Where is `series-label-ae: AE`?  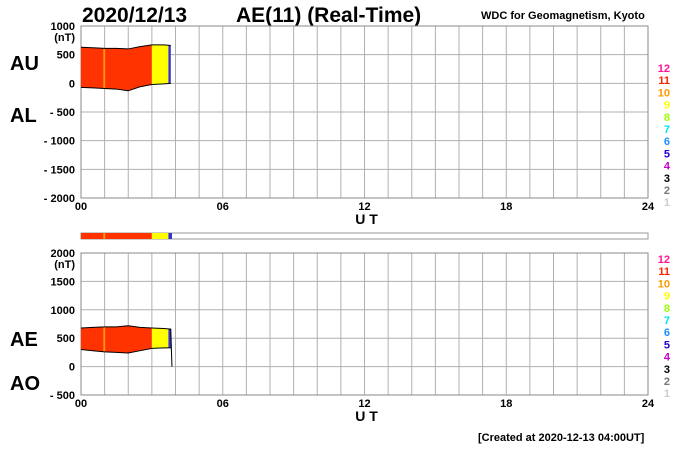 series-label-ae: AE is located at coordinates (24, 340).